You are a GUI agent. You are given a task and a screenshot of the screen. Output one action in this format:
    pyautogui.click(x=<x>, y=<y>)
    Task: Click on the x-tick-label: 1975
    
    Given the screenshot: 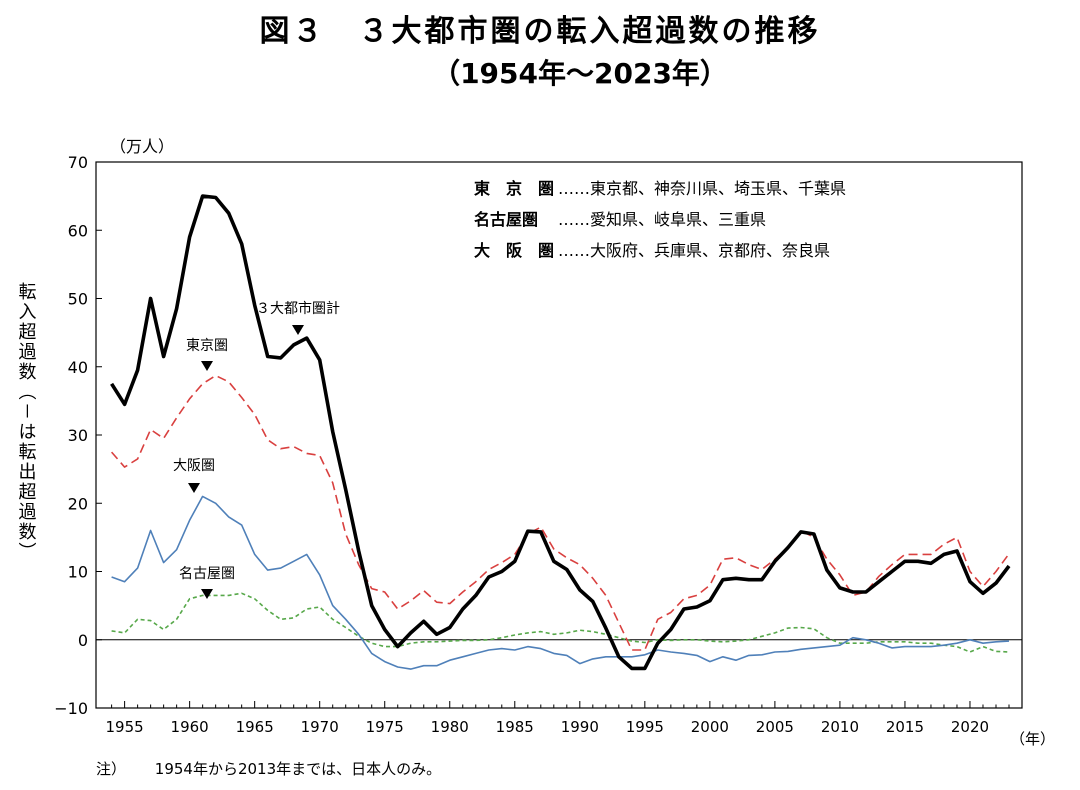 What is the action you would take?
    pyautogui.click(x=385, y=727)
    